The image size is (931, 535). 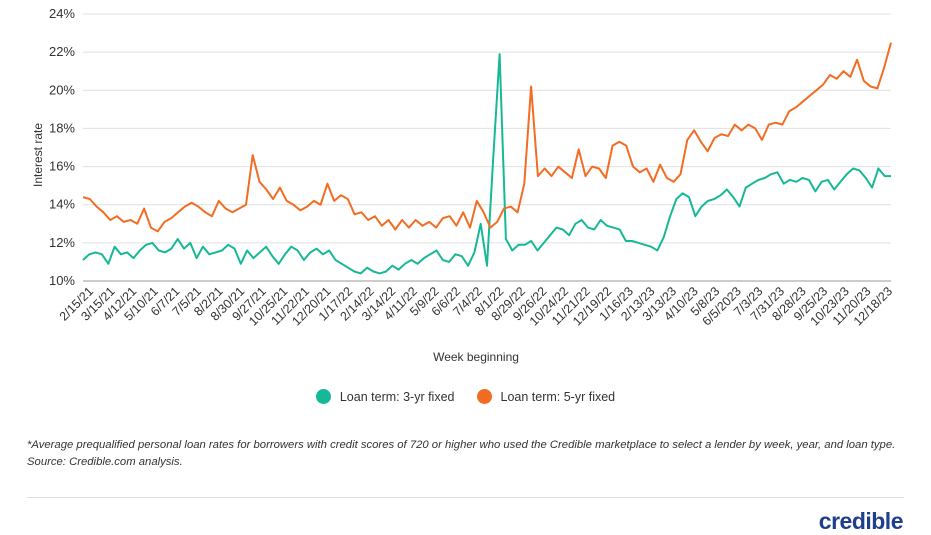 What do you see at coordinates (62, 13) in the screenshot?
I see `y-tick-label: 24%` at bounding box center [62, 13].